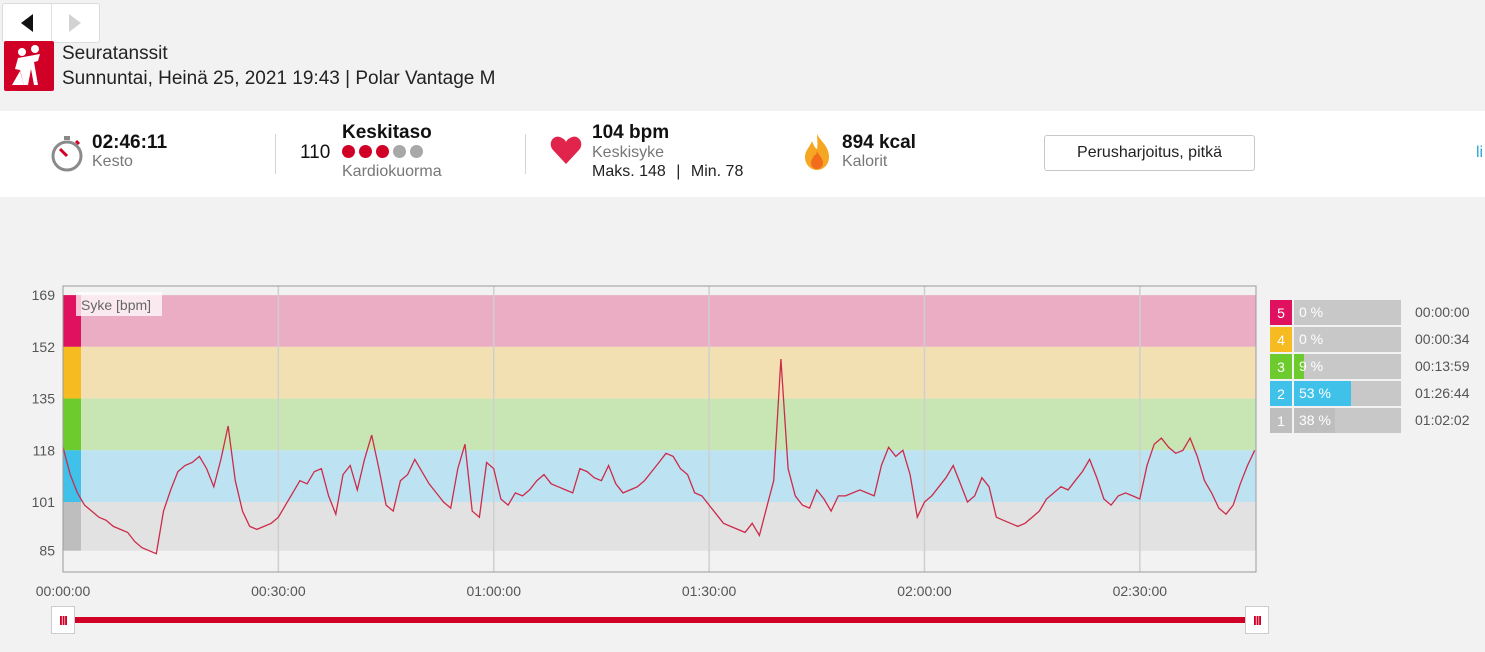 Image resolution: width=1485 pixels, height=652 pixels. Describe the element at coordinates (1442, 312) in the screenshot. I see `zone-time: 00:00:00` at that location.